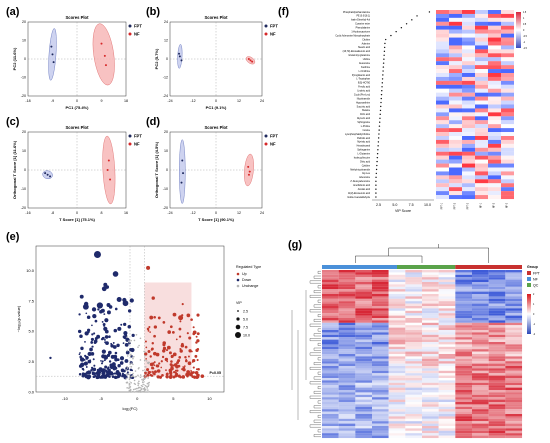  I want to click on panel-label-a: (a), so click(13, 12).